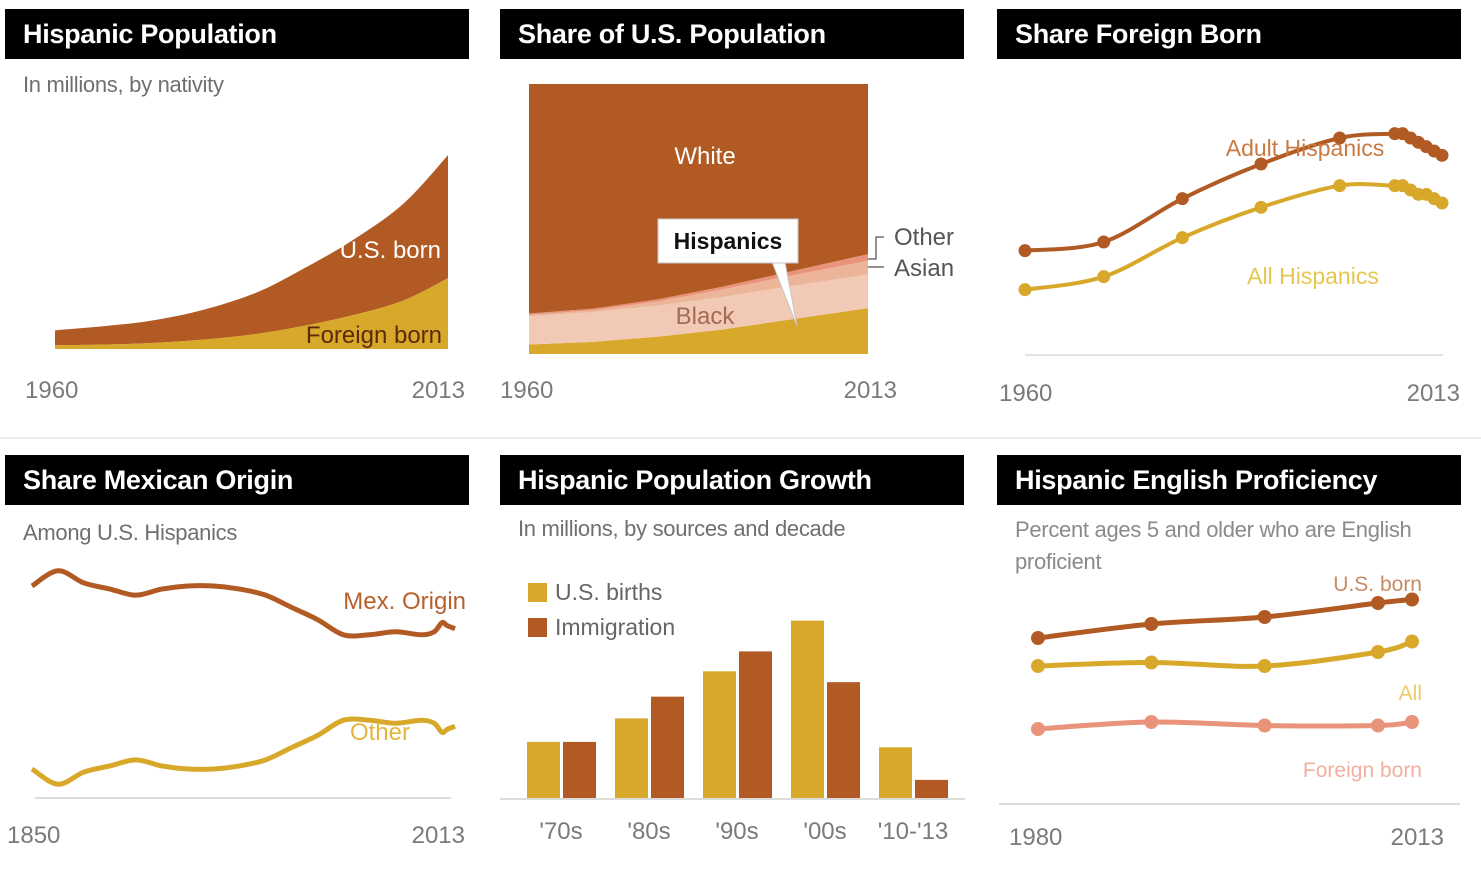  I want to click on chart-subtitle: In millions, by sources and decade, so click(682, 528).